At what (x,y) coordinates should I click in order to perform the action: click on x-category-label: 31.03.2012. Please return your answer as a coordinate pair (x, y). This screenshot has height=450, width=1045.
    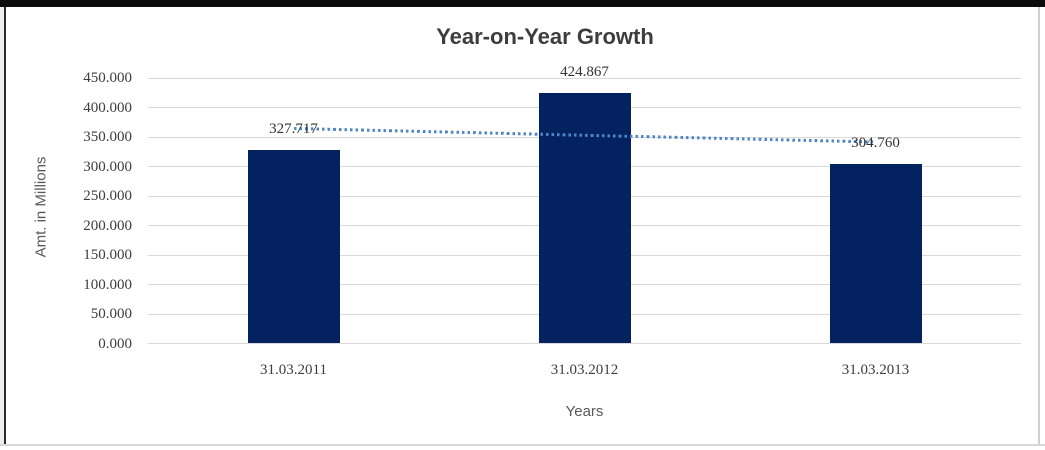
    Looking at the image, I should click on (584, 370).